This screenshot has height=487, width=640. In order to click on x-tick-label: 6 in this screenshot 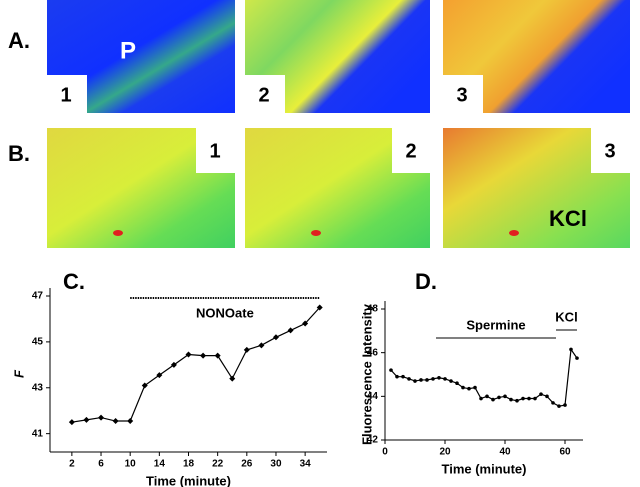, I will do `click(101, 464)`.